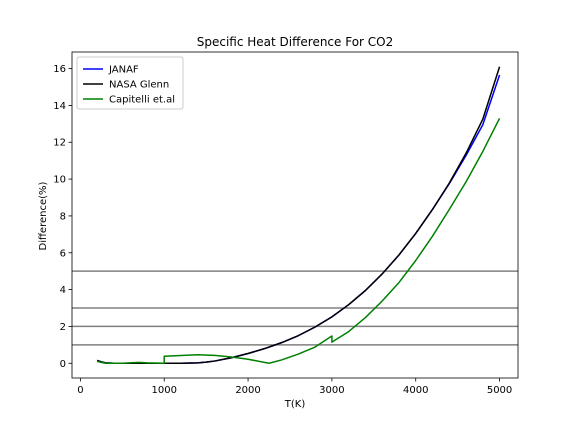 This screenshot has height=432, width=576. I want to click on chart-title: Specific Heat Difference For CO2, so click(295, 42).